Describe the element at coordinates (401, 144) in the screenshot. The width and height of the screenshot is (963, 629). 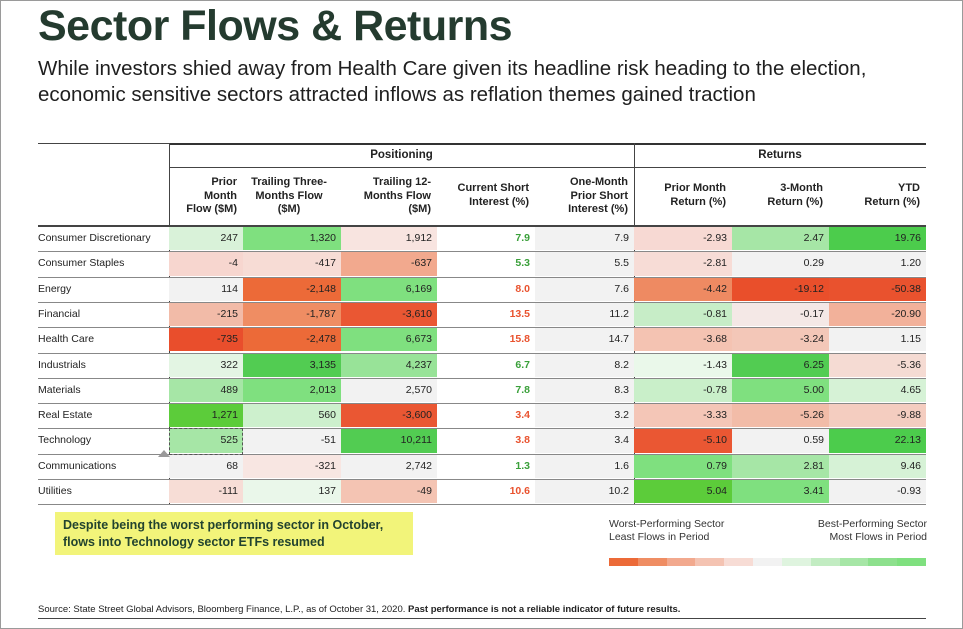
I see `positioning-group-rule` at that location.